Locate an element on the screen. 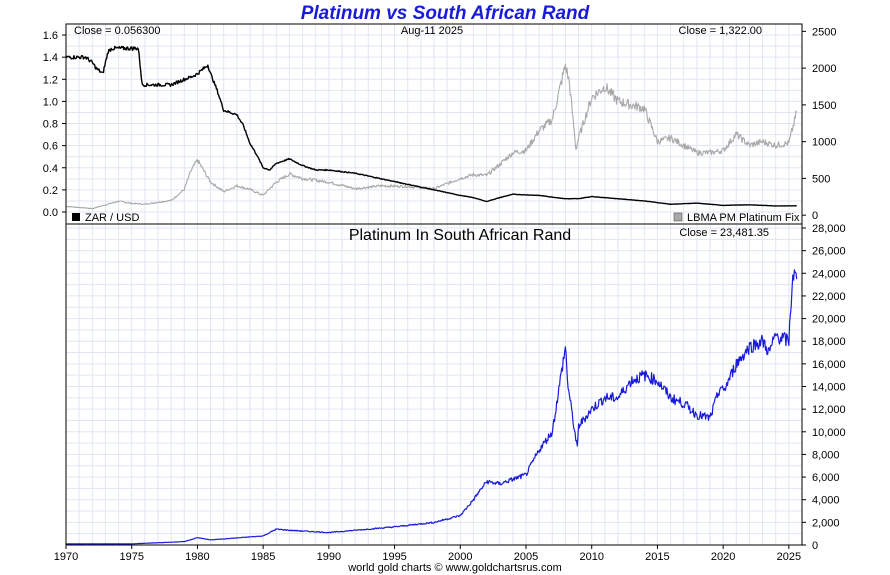 This screenshot has height=575, width=890. lower-tick-label: 22,000 is located at coordinates (829, 297).